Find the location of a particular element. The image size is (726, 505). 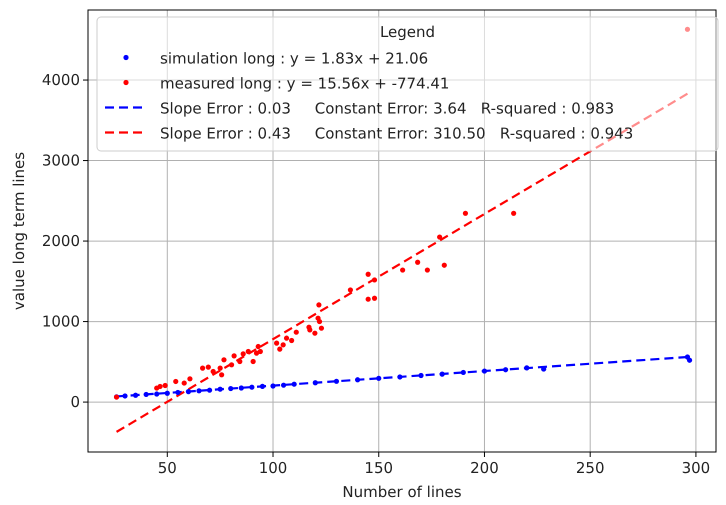

legend-label: simulation long : y = 1.83x + 21.06 is located at coordinates (294, 59).